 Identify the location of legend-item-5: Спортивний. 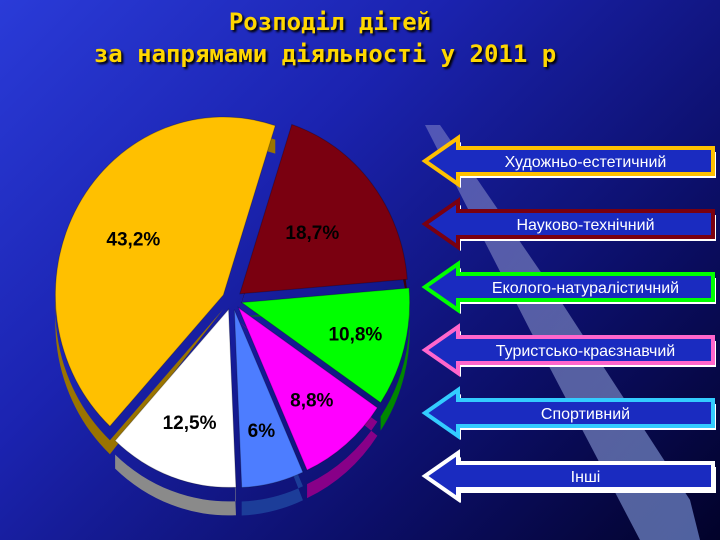
(568, 413).